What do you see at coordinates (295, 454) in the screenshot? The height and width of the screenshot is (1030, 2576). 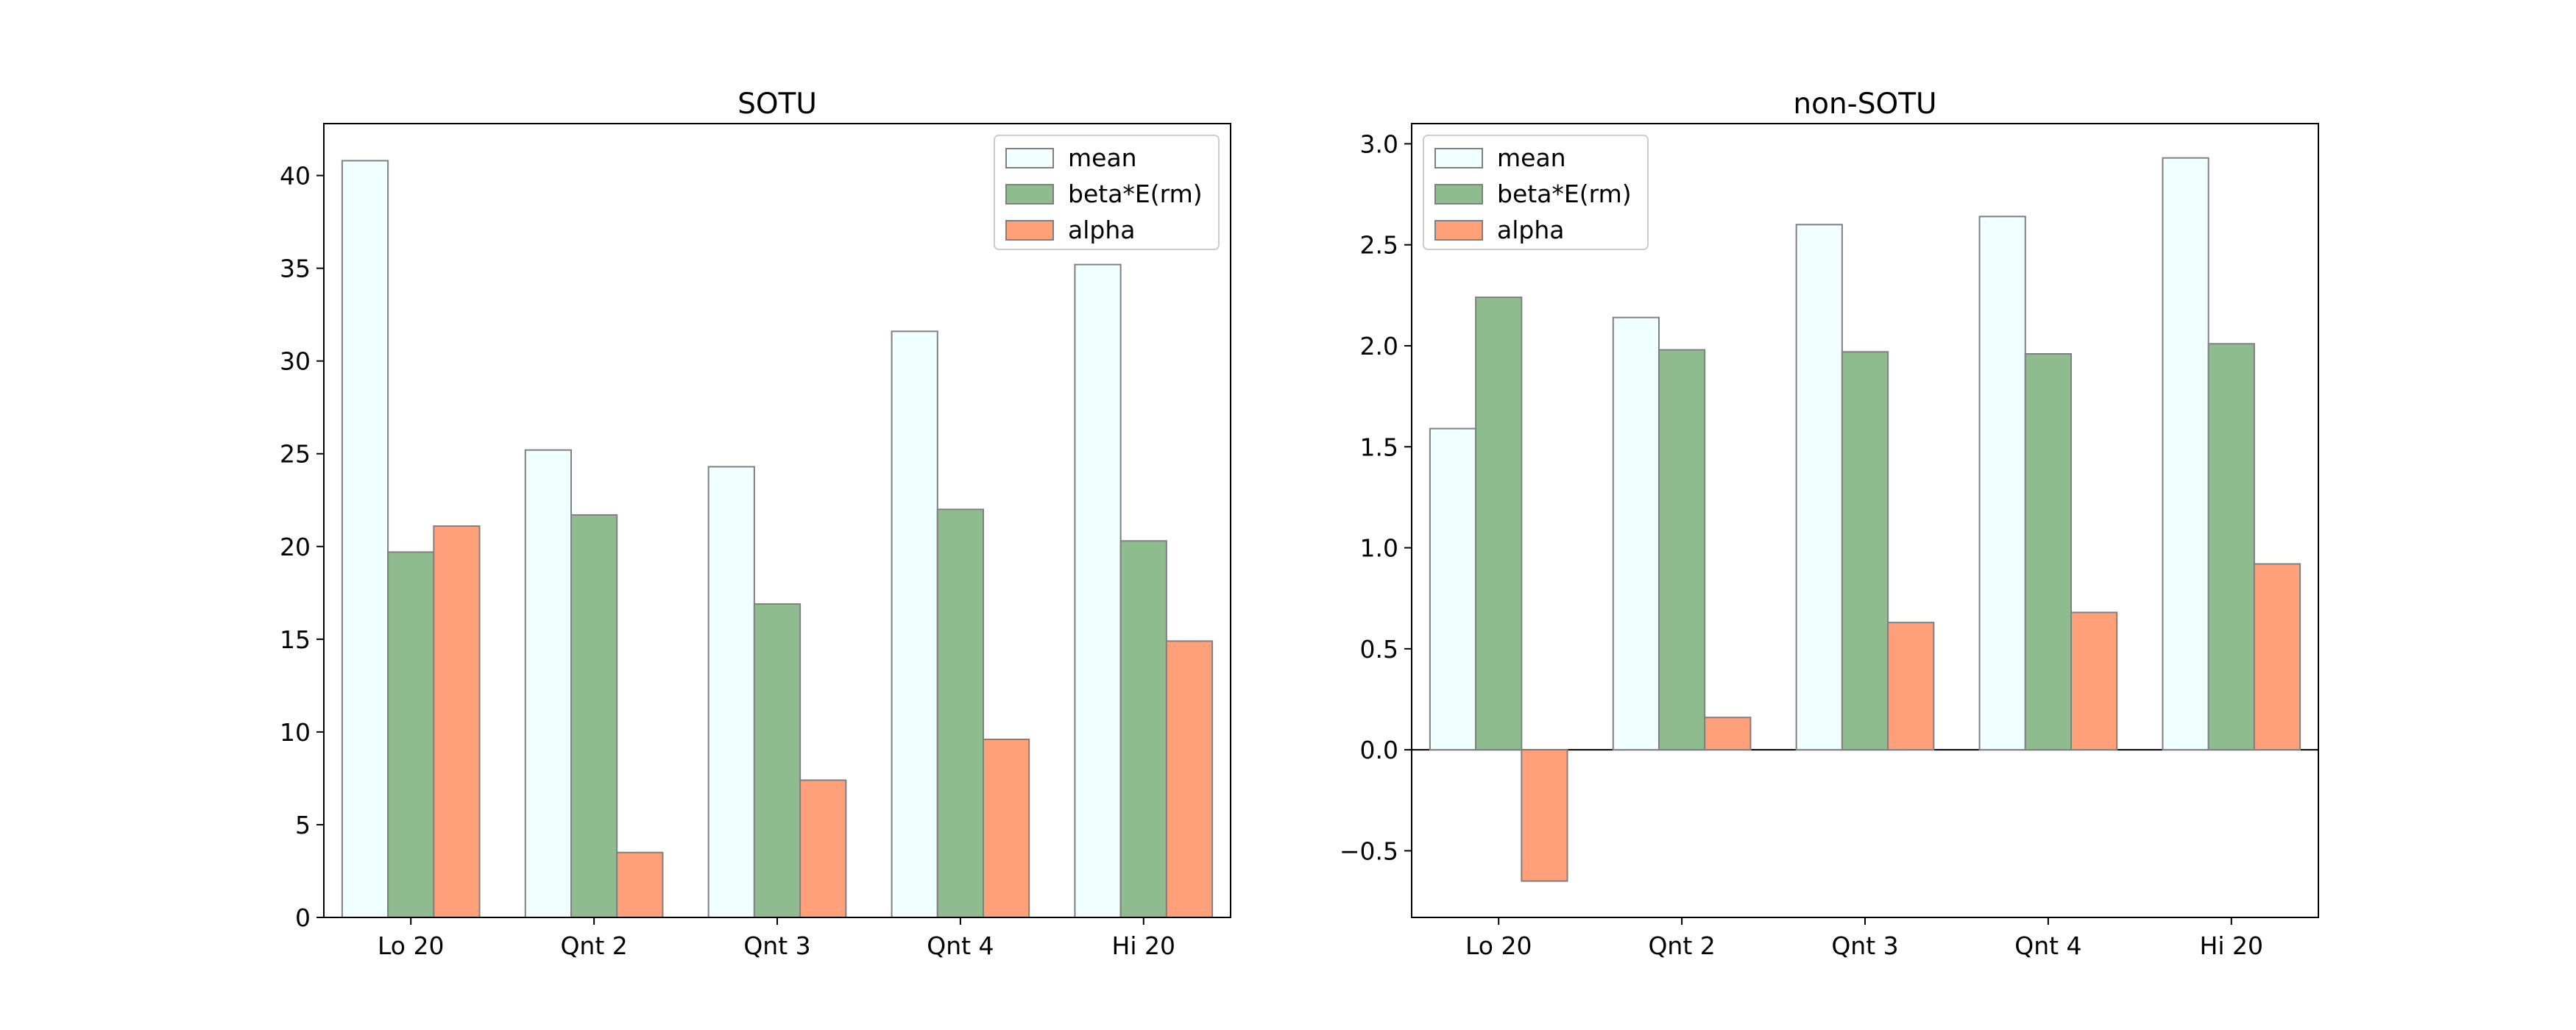 I see `y-tick-label: 25` at bounding box center [295, 454].